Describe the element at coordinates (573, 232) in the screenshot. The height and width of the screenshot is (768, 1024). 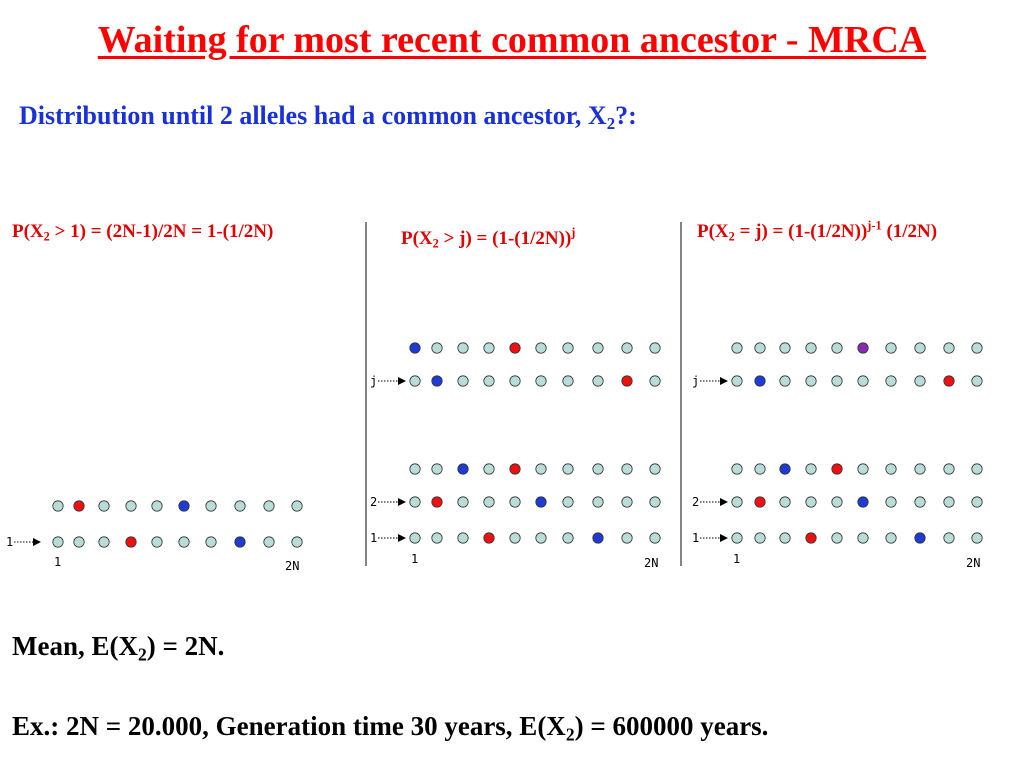
I see `formula-middle-superscript: j` at that location.